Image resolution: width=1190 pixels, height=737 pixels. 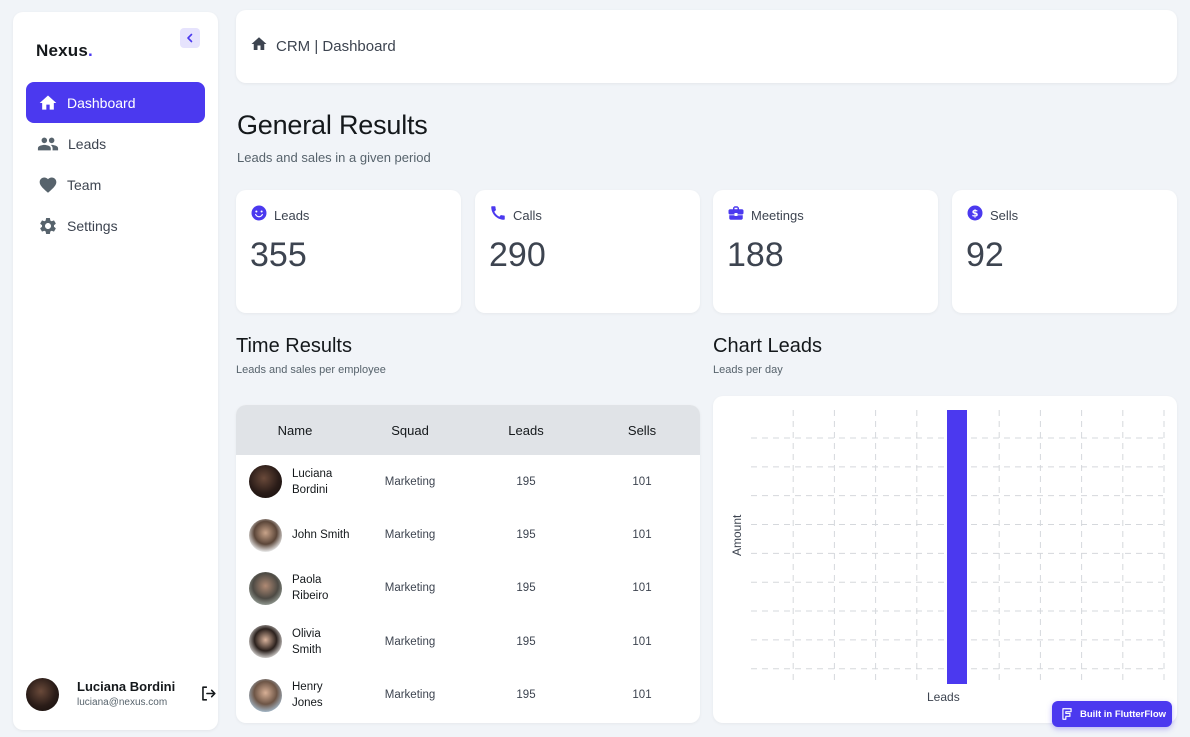 I want to click on sidebar-item-label: Leads, so click(x=87, y=143).